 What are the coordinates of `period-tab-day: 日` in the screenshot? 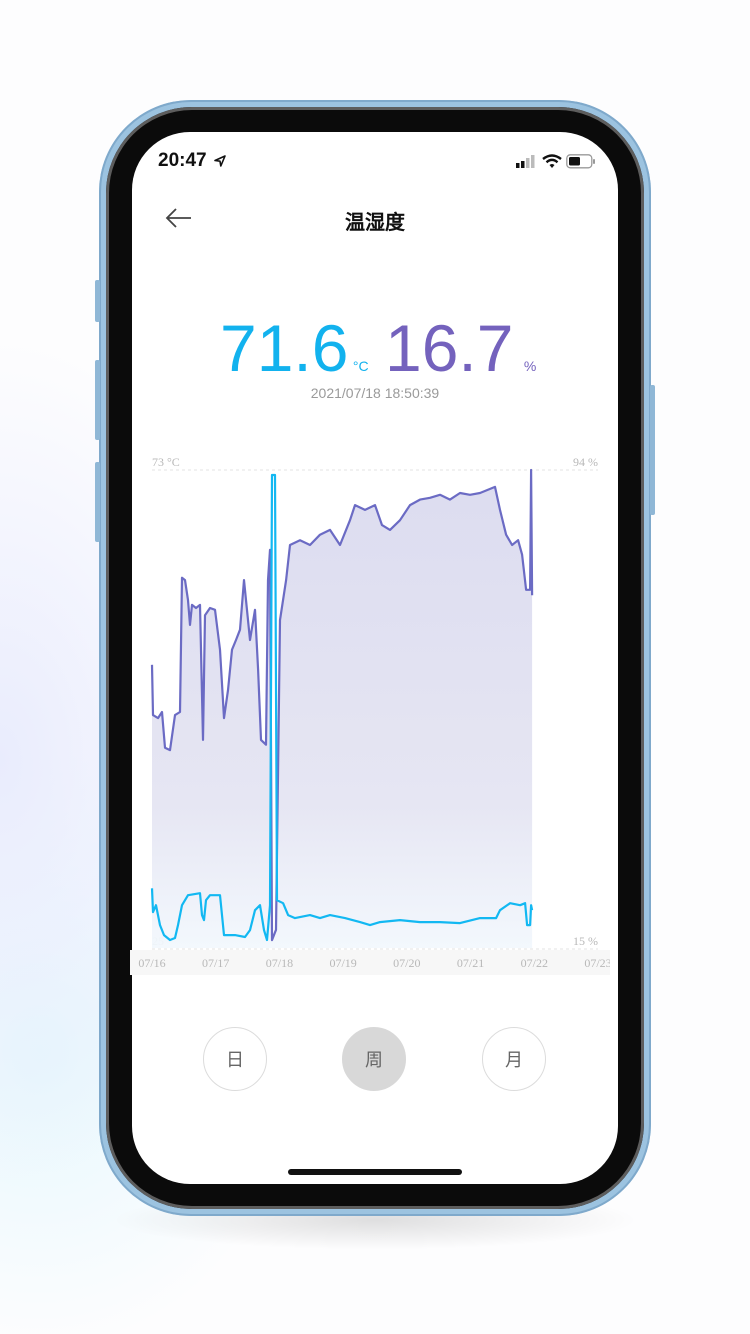 It's located at (235, 1059).